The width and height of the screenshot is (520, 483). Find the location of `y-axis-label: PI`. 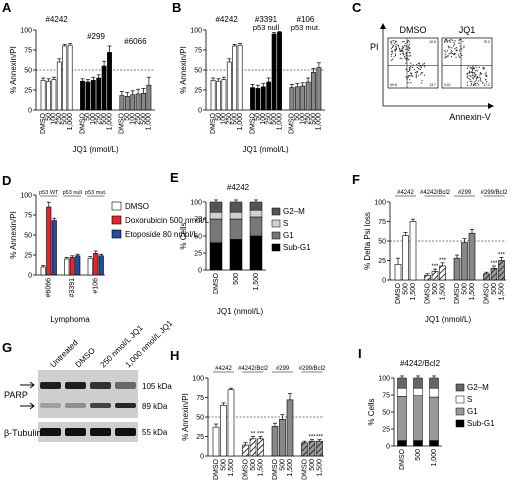

y-axis-label: PI is located at coordinates (374, 47).